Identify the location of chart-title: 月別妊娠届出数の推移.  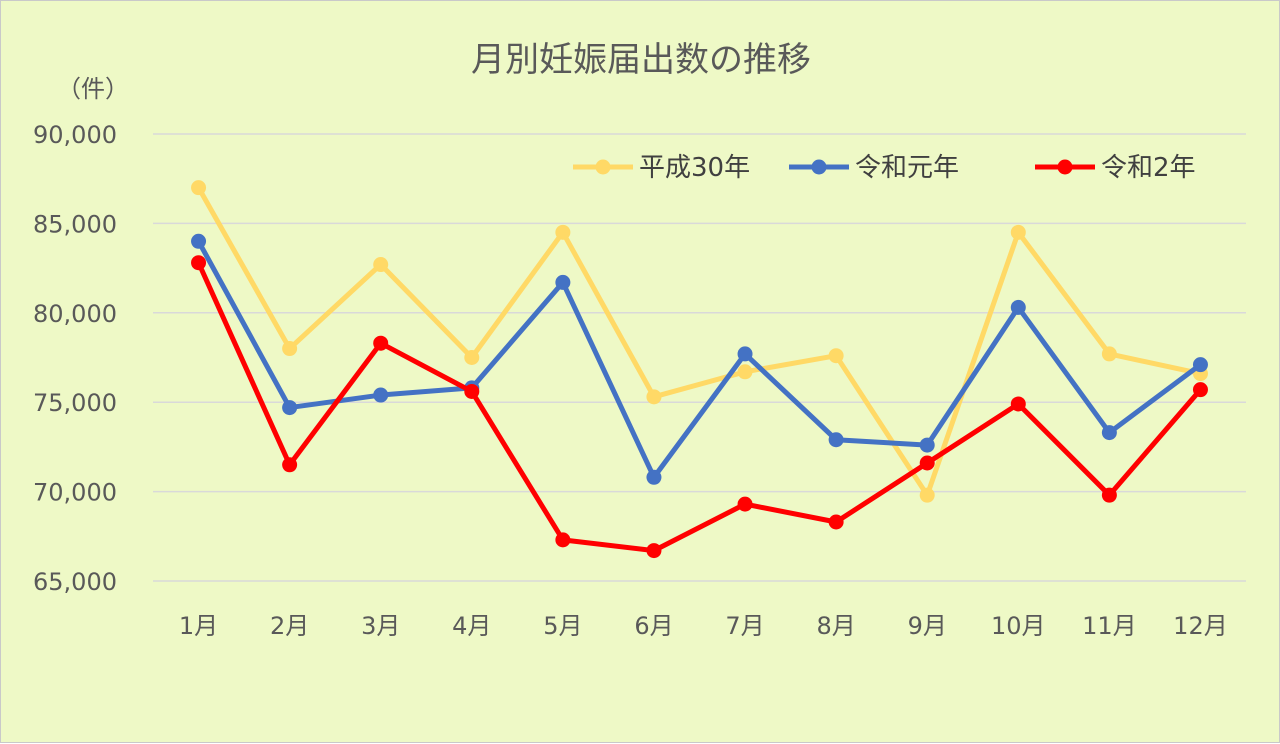
(641, 60).